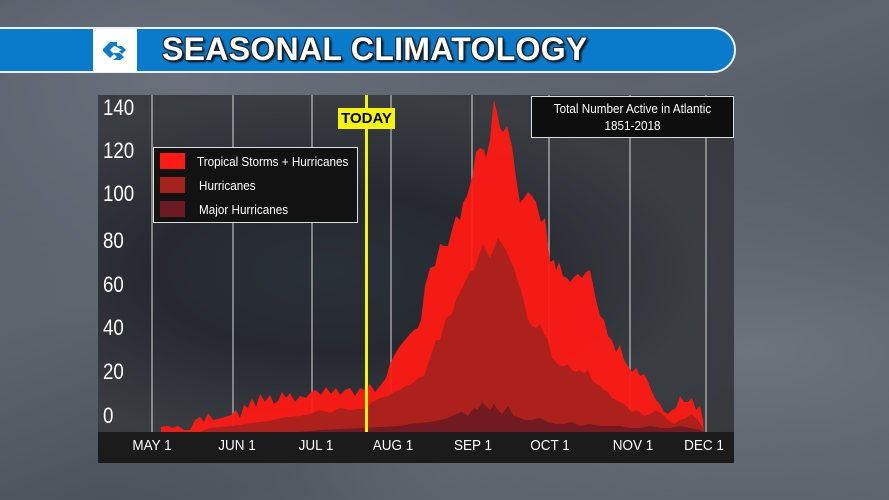 The width and height of the screenshot is (889, 500). Describe the element at coordinates (108, 415) in the screenshot. I see `y-tick-0: 0` at that location.